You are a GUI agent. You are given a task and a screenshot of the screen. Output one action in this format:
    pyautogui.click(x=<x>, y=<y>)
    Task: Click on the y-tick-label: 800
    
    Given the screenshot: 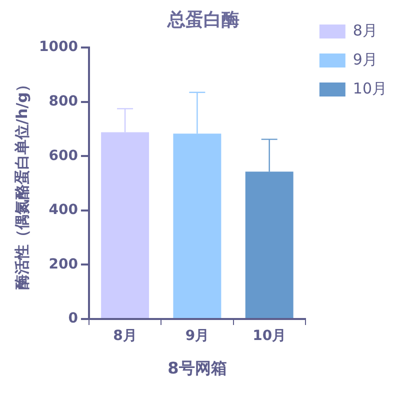 What is the action you would take?
    pyautogui.click(x=63, y=102)
    